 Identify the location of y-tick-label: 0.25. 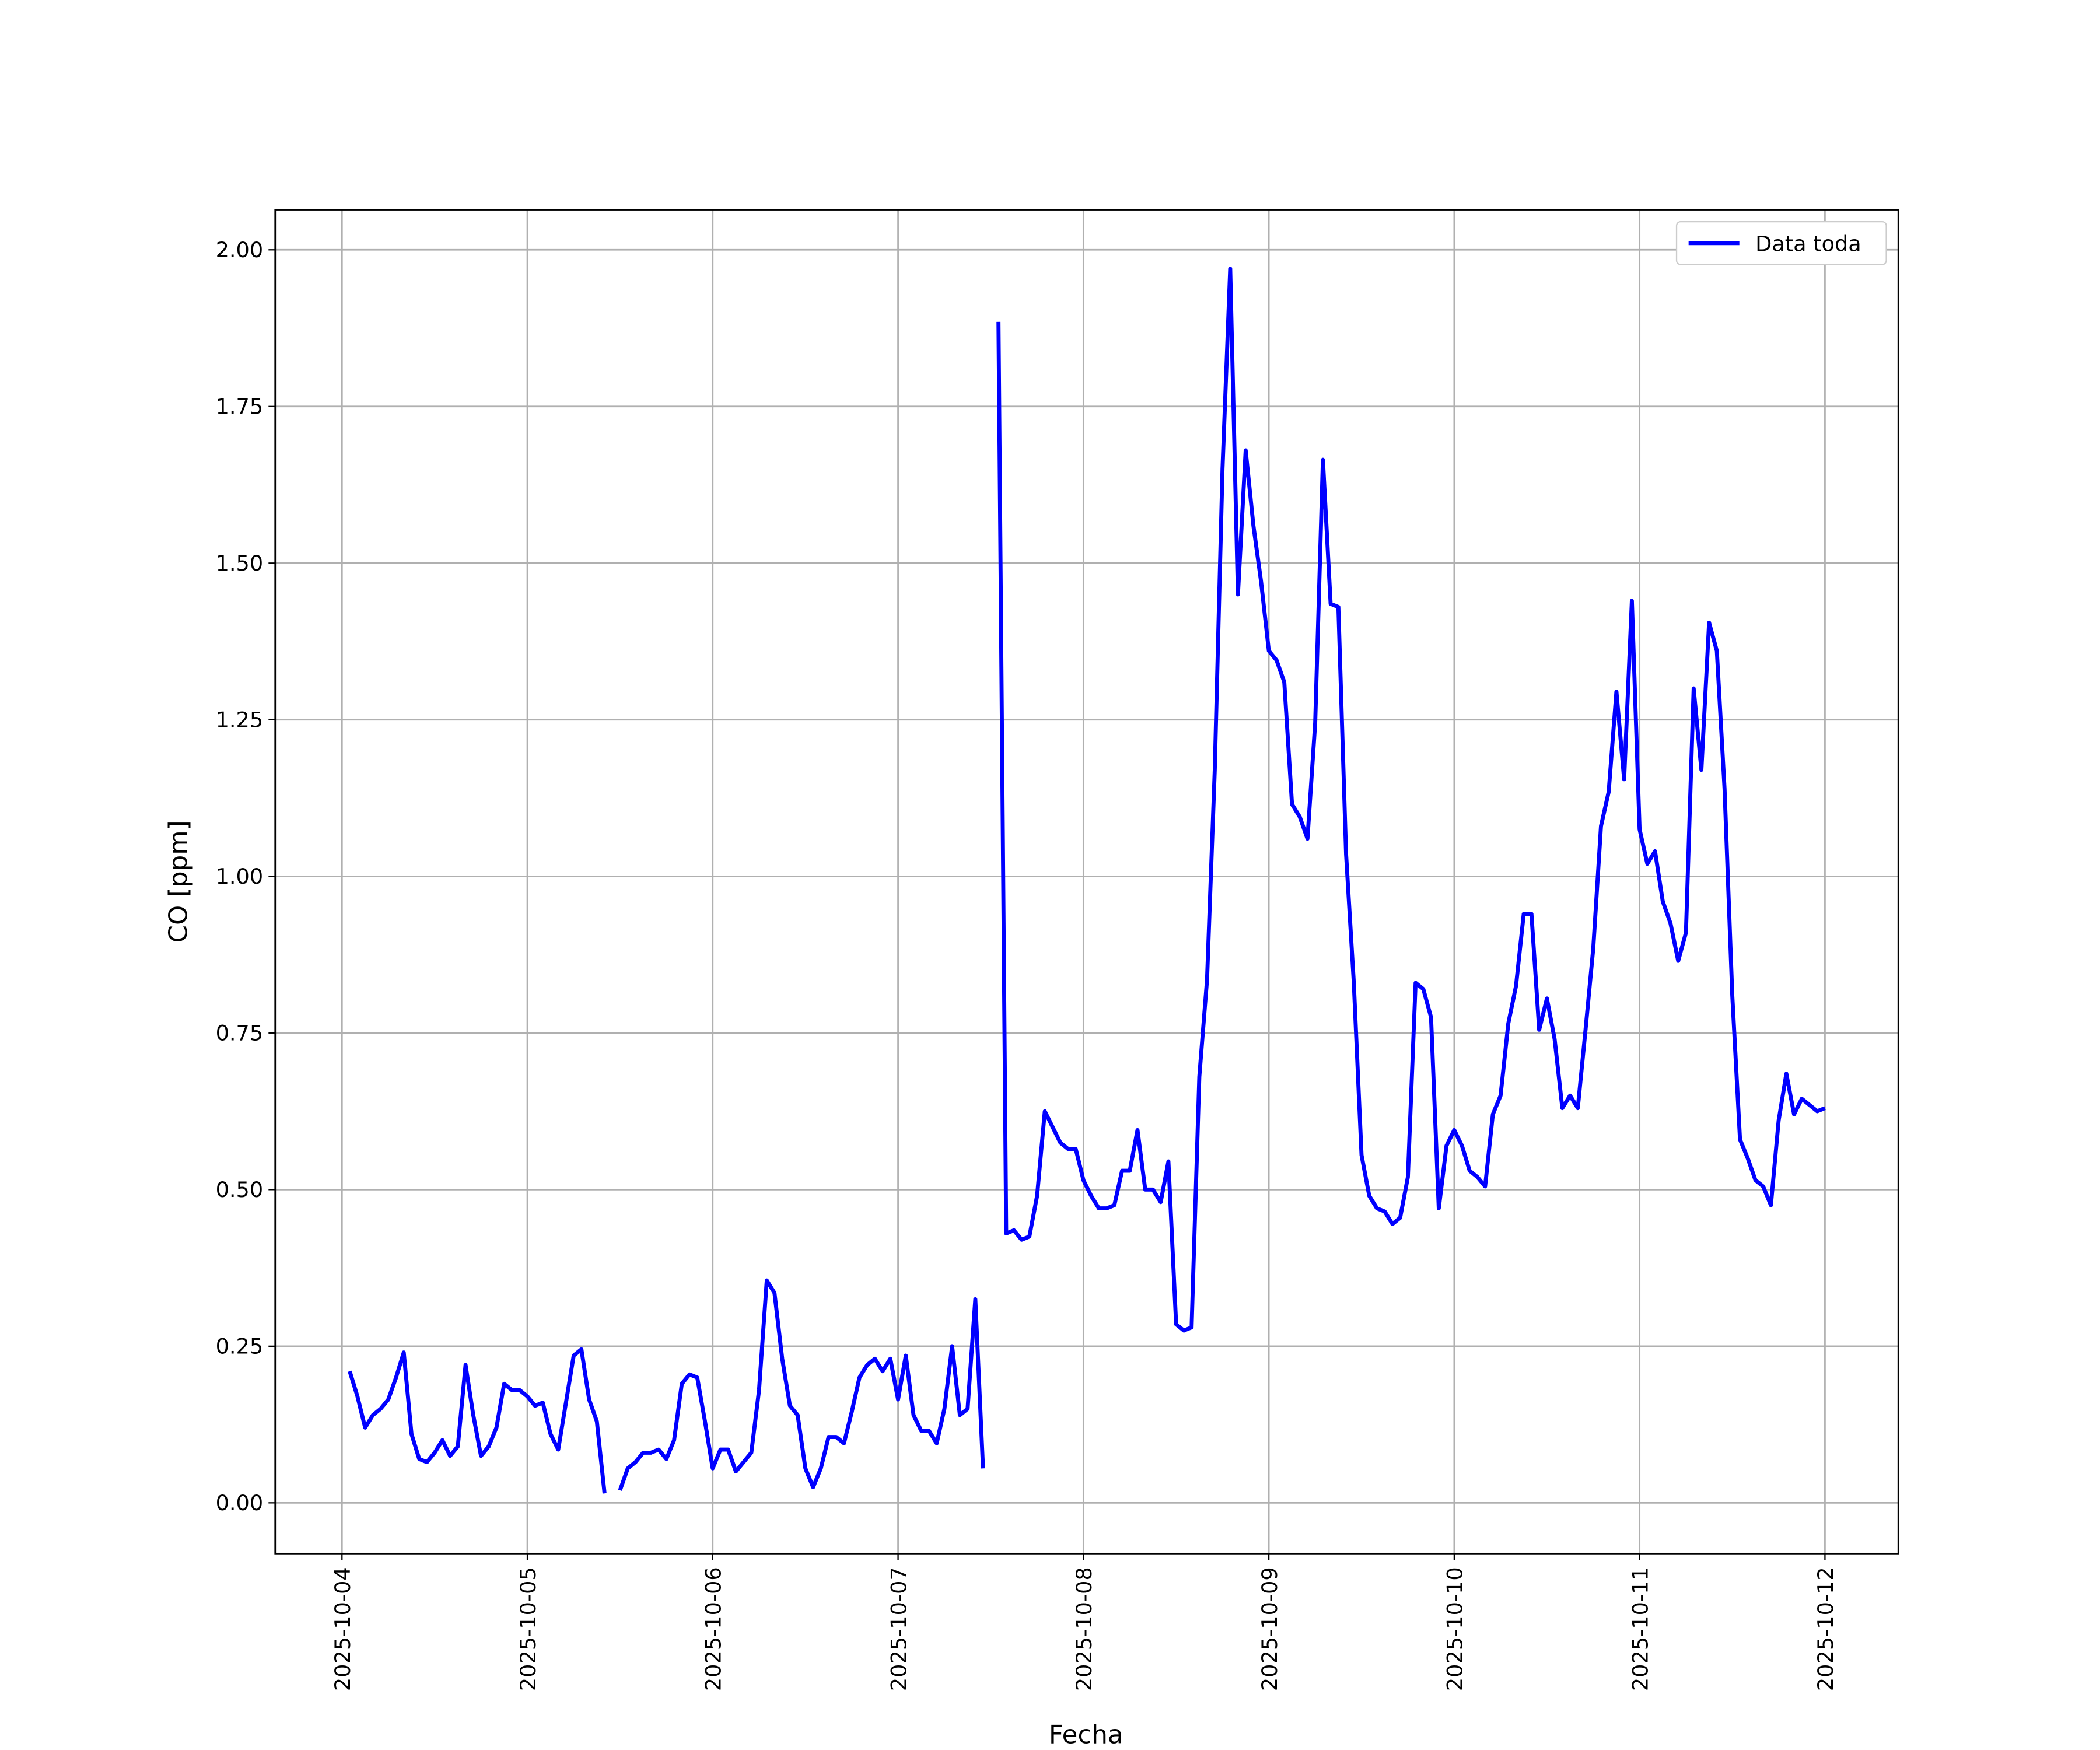
(240, 1346).